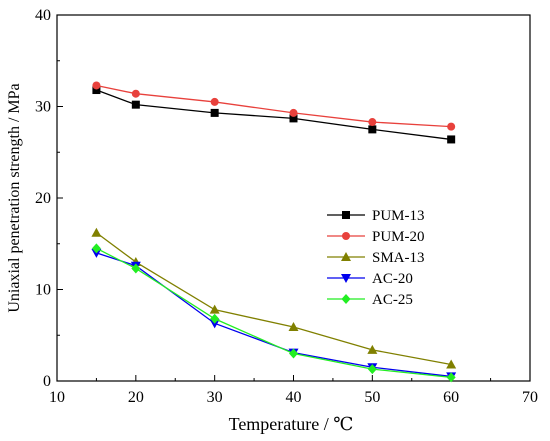  Describe the element at coordinates (43, 107) in the screenshot. I see `y-tick-label: 30` at that location.